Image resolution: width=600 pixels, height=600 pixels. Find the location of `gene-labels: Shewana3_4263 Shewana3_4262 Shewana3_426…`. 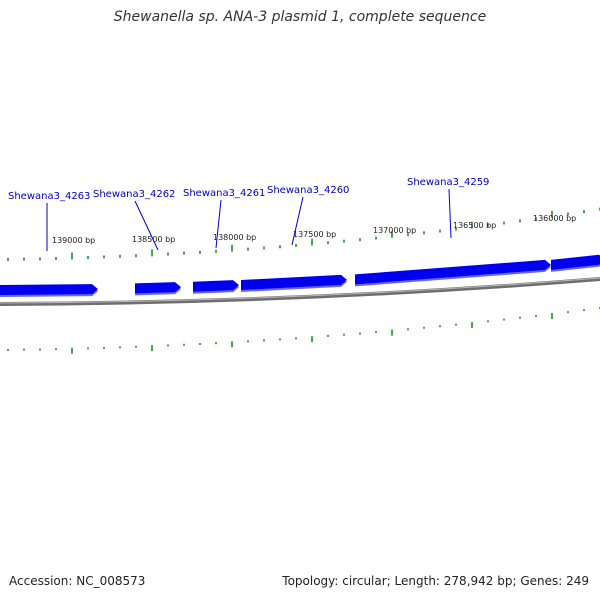

gene-labels: Shewana3_4263 Shewana3_4262 Shewana3_426… is located at coordinates (248, 189).